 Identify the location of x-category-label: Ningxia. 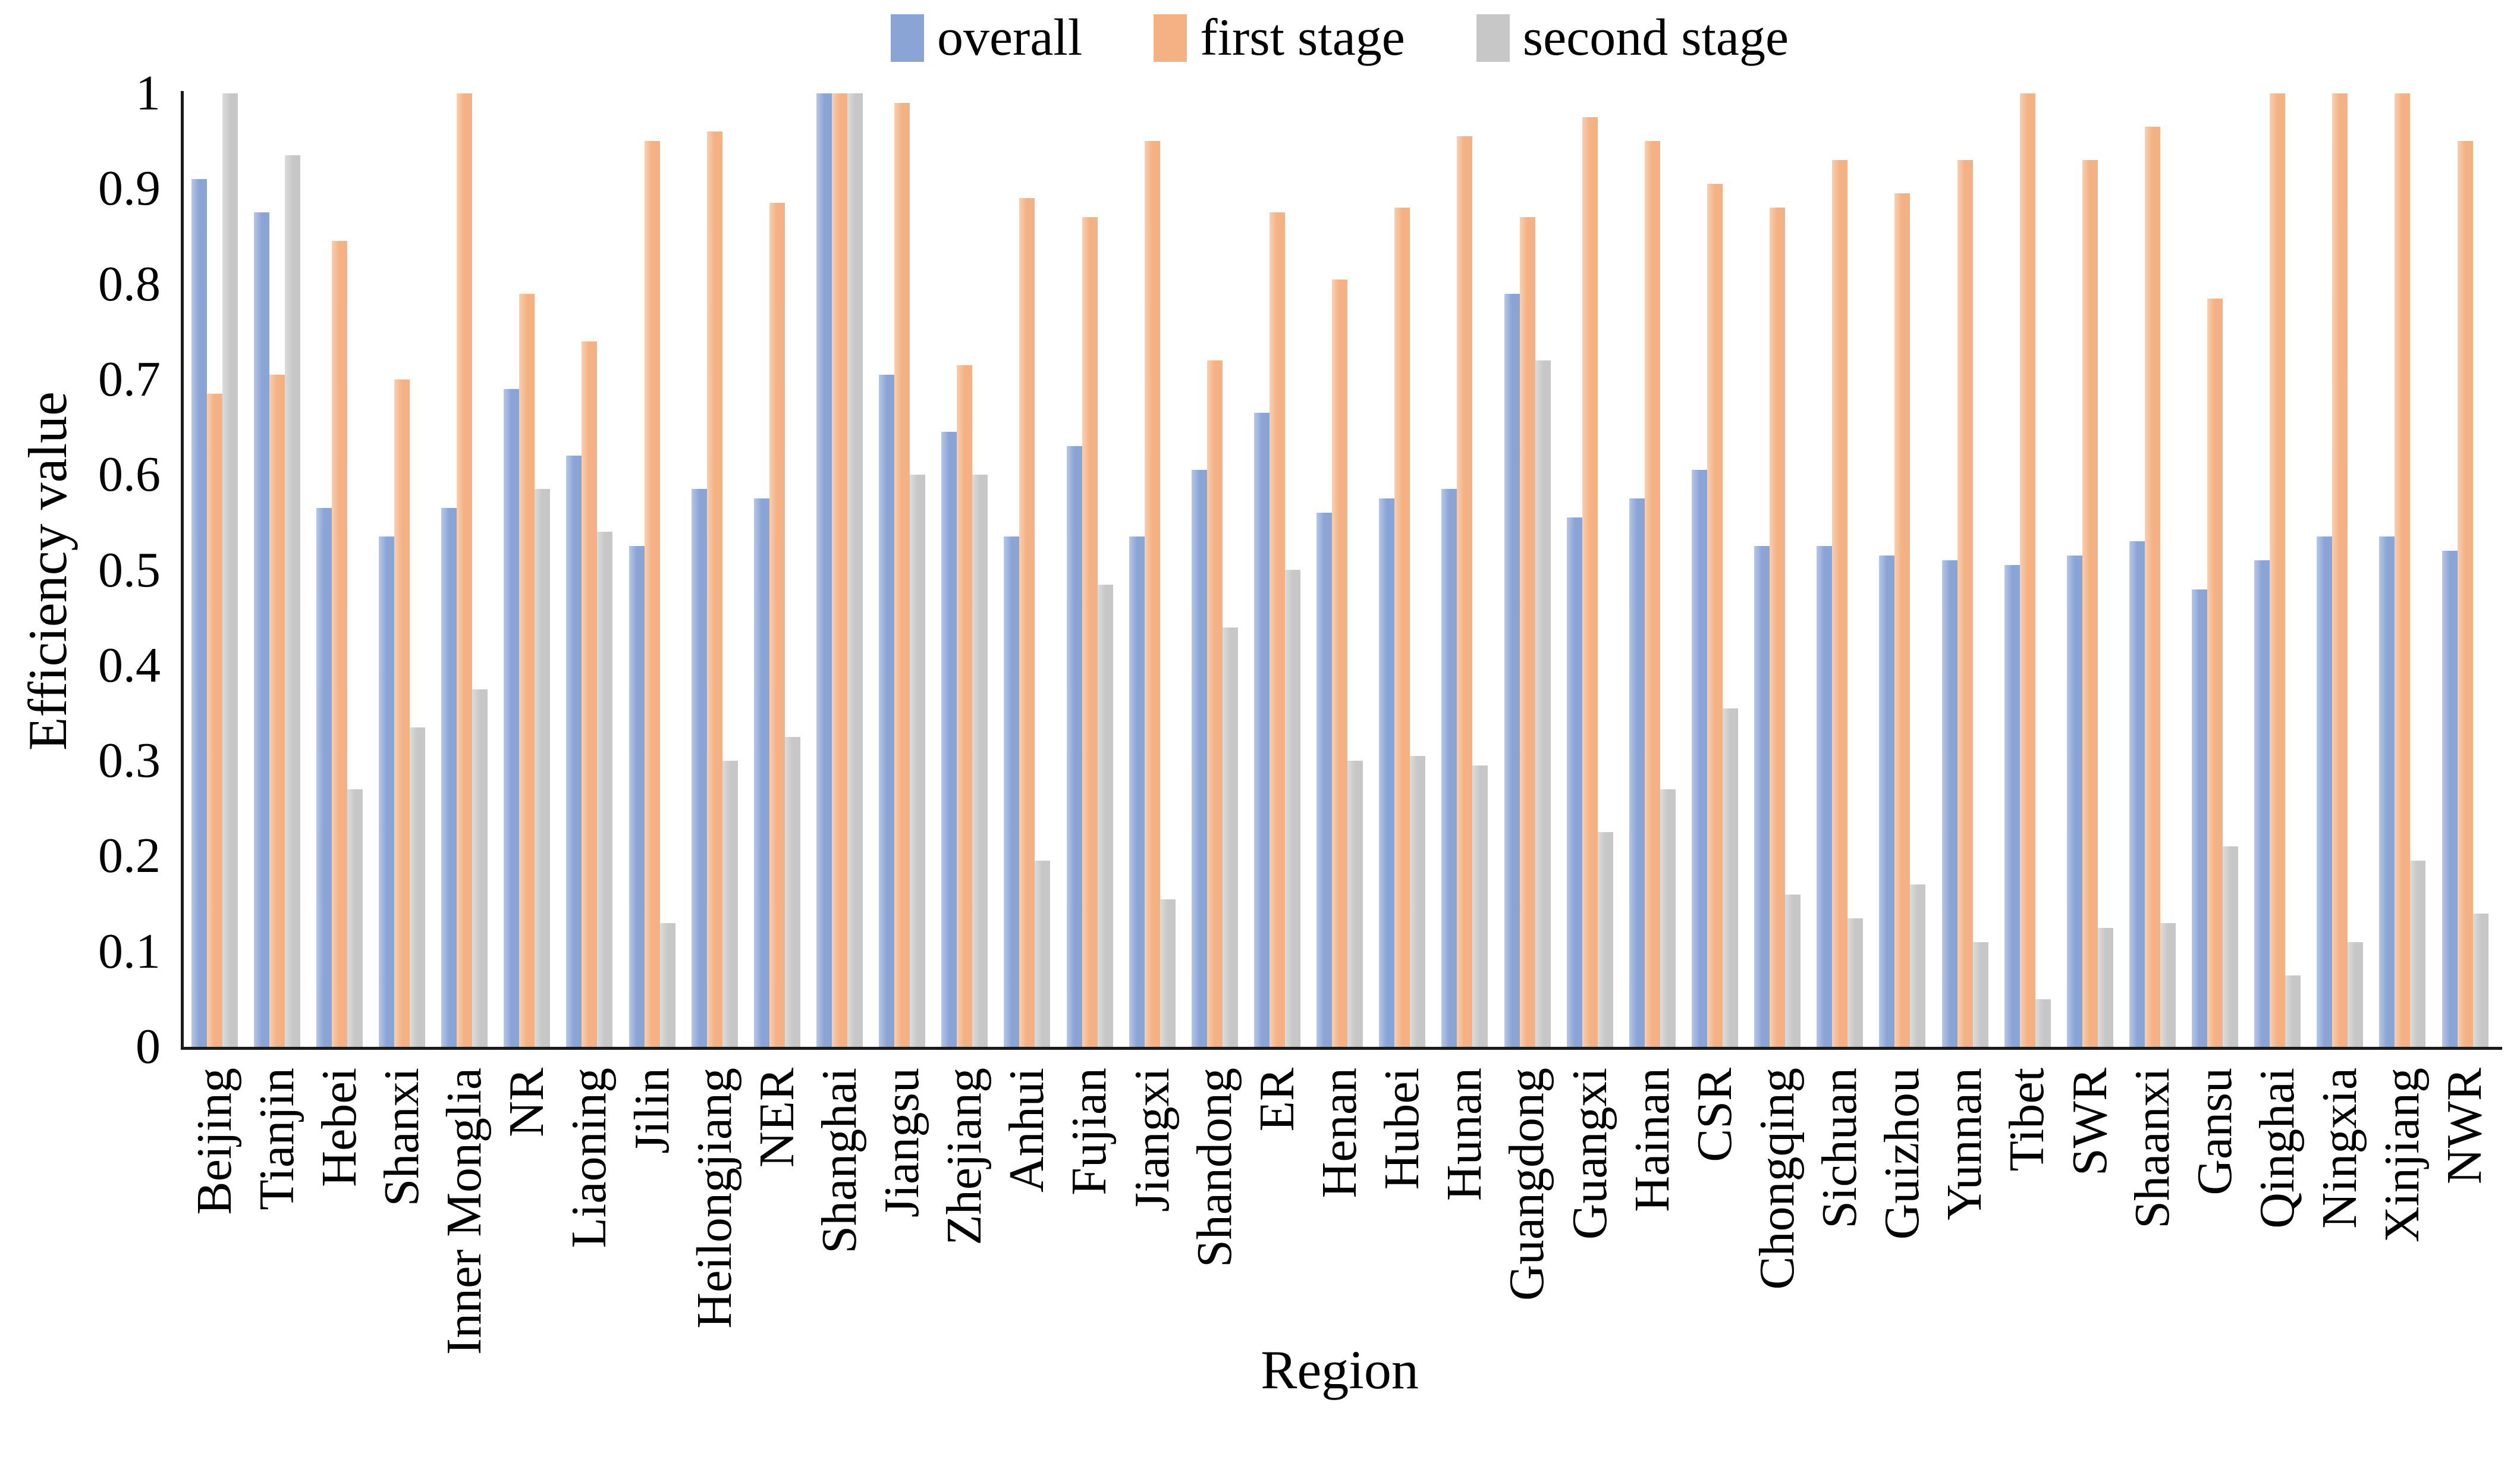
(2340, 1148).